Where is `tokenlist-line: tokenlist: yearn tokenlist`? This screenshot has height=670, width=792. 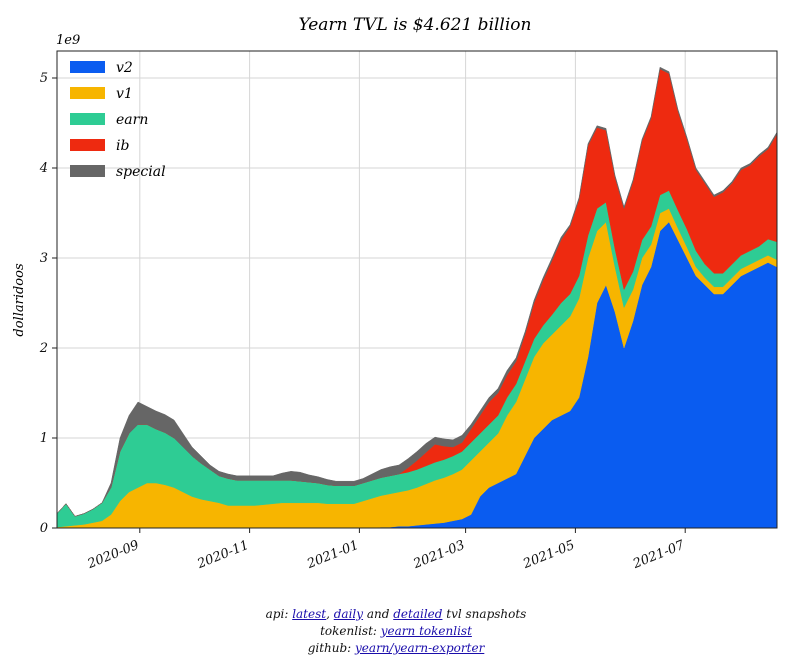 tokenlist-line: tokenlist: yearn tokenlist is located at coordinates (396, 631).